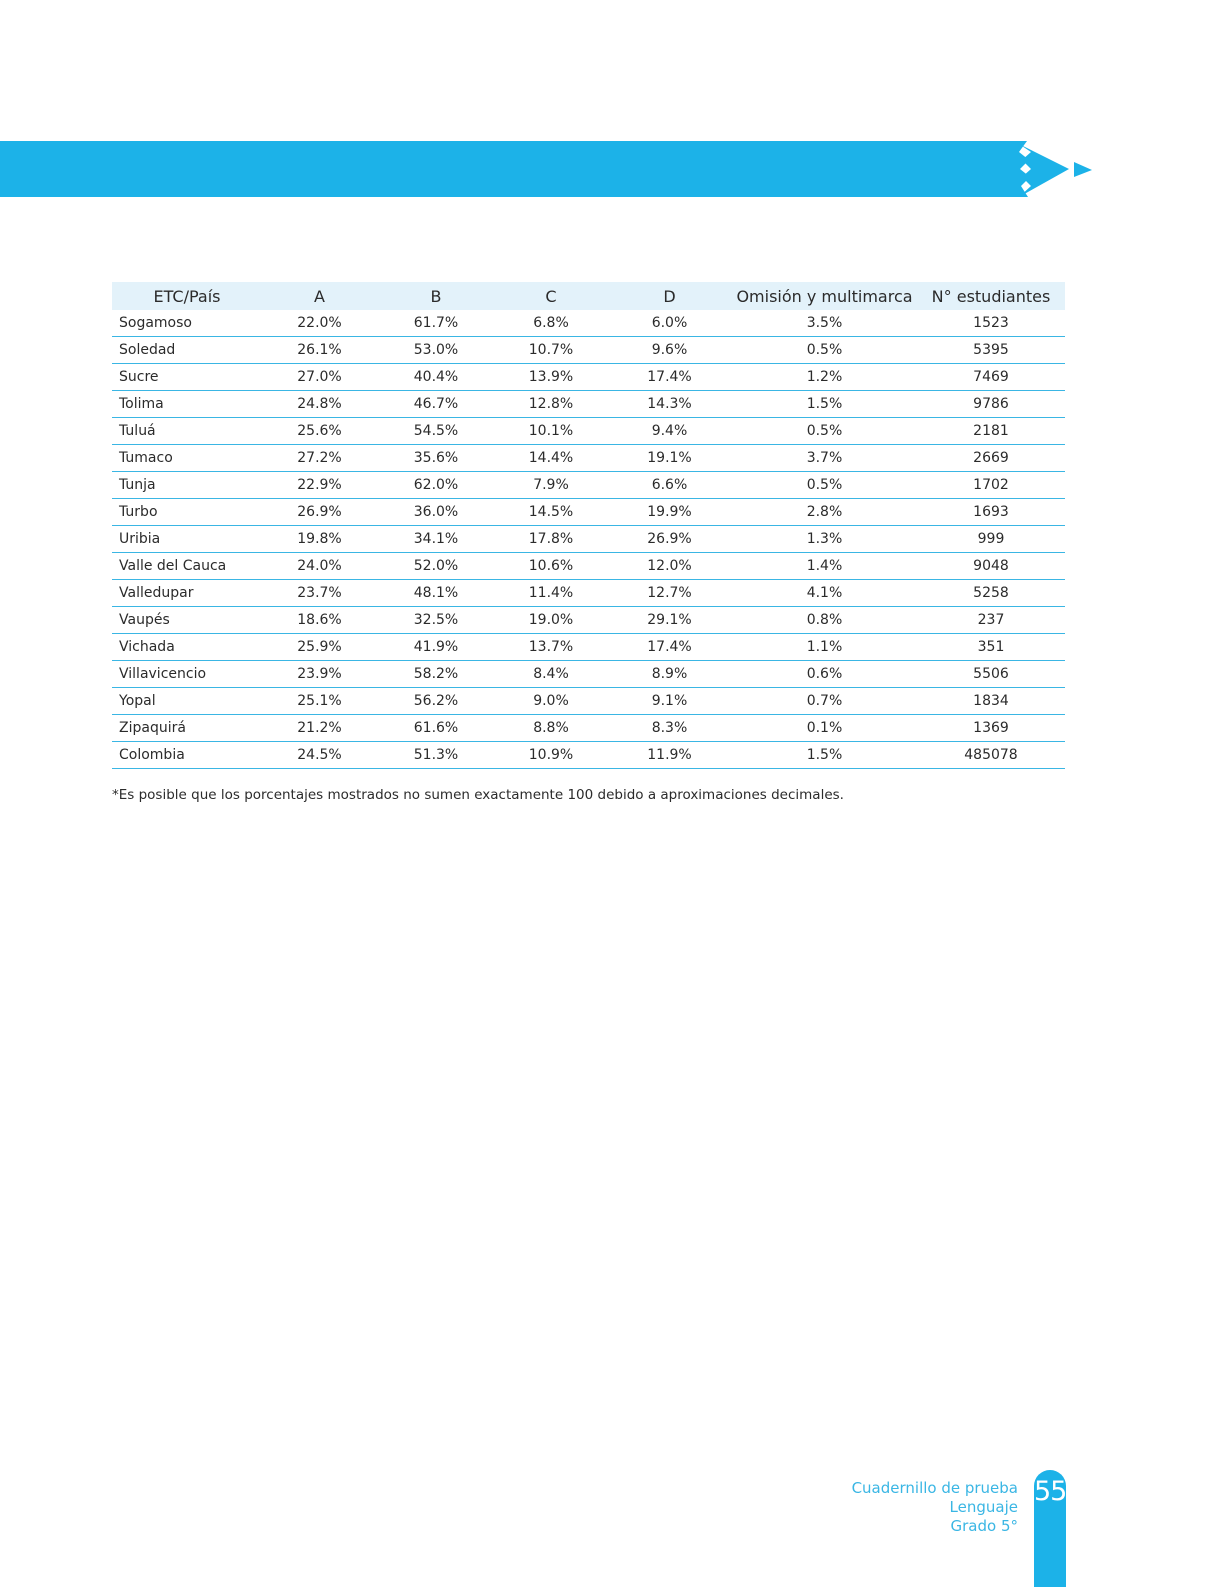 This screenshot has height=1587, width=1219. I want to click on b-cell: 46.7%, so click(436, 404).